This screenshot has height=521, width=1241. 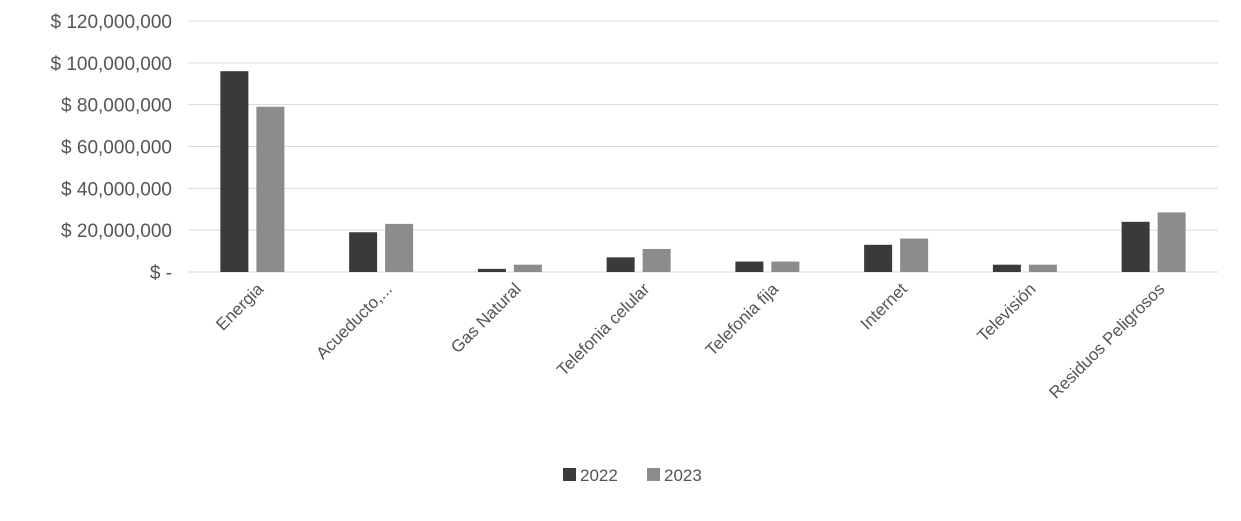 I want to click on x-tick-label: Telefonia fija, so click(x=742, y=319).